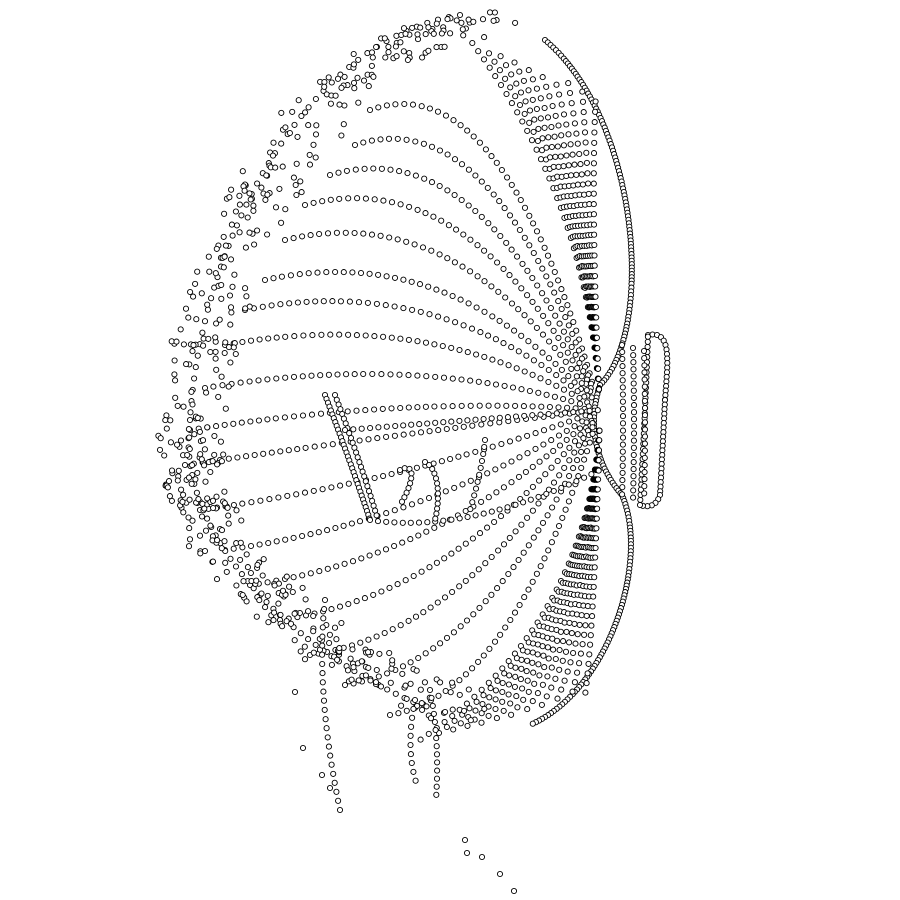 This screenshot has height=900, width=900. I want to click on point-2048, so click(289, 133).